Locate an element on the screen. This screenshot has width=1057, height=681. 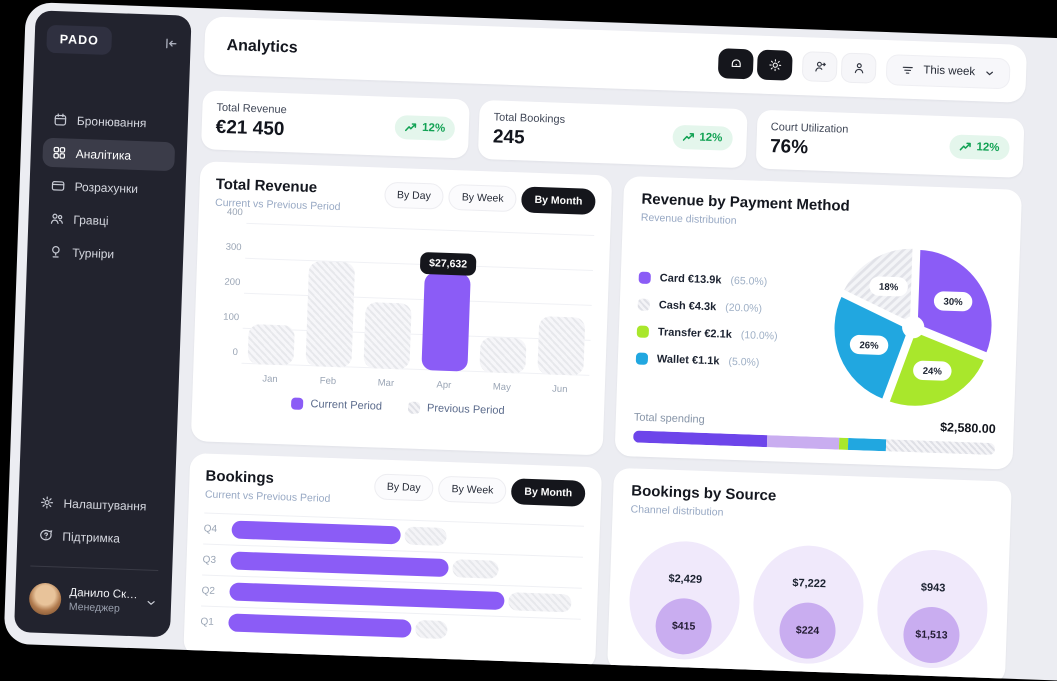
pie-slice-label: 30% is located at coordinates (953, 301).